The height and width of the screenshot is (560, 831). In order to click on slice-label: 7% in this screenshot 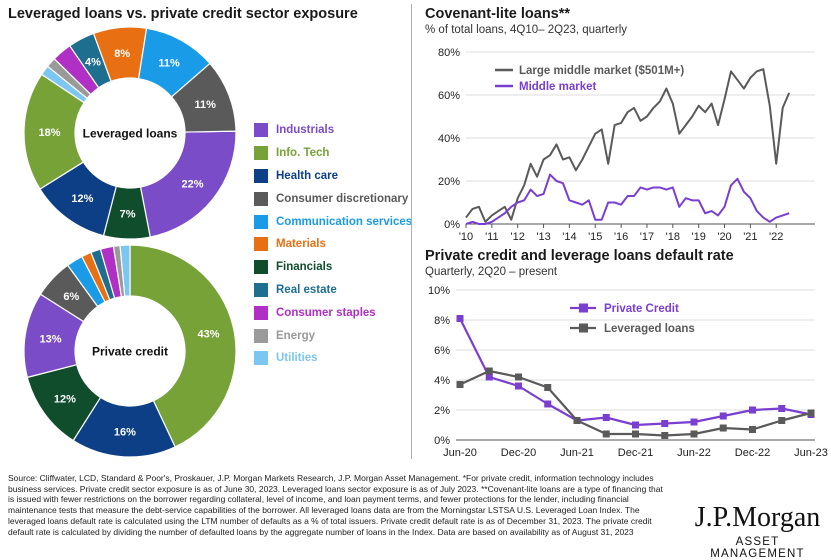, I will do `click(128, 214)`.